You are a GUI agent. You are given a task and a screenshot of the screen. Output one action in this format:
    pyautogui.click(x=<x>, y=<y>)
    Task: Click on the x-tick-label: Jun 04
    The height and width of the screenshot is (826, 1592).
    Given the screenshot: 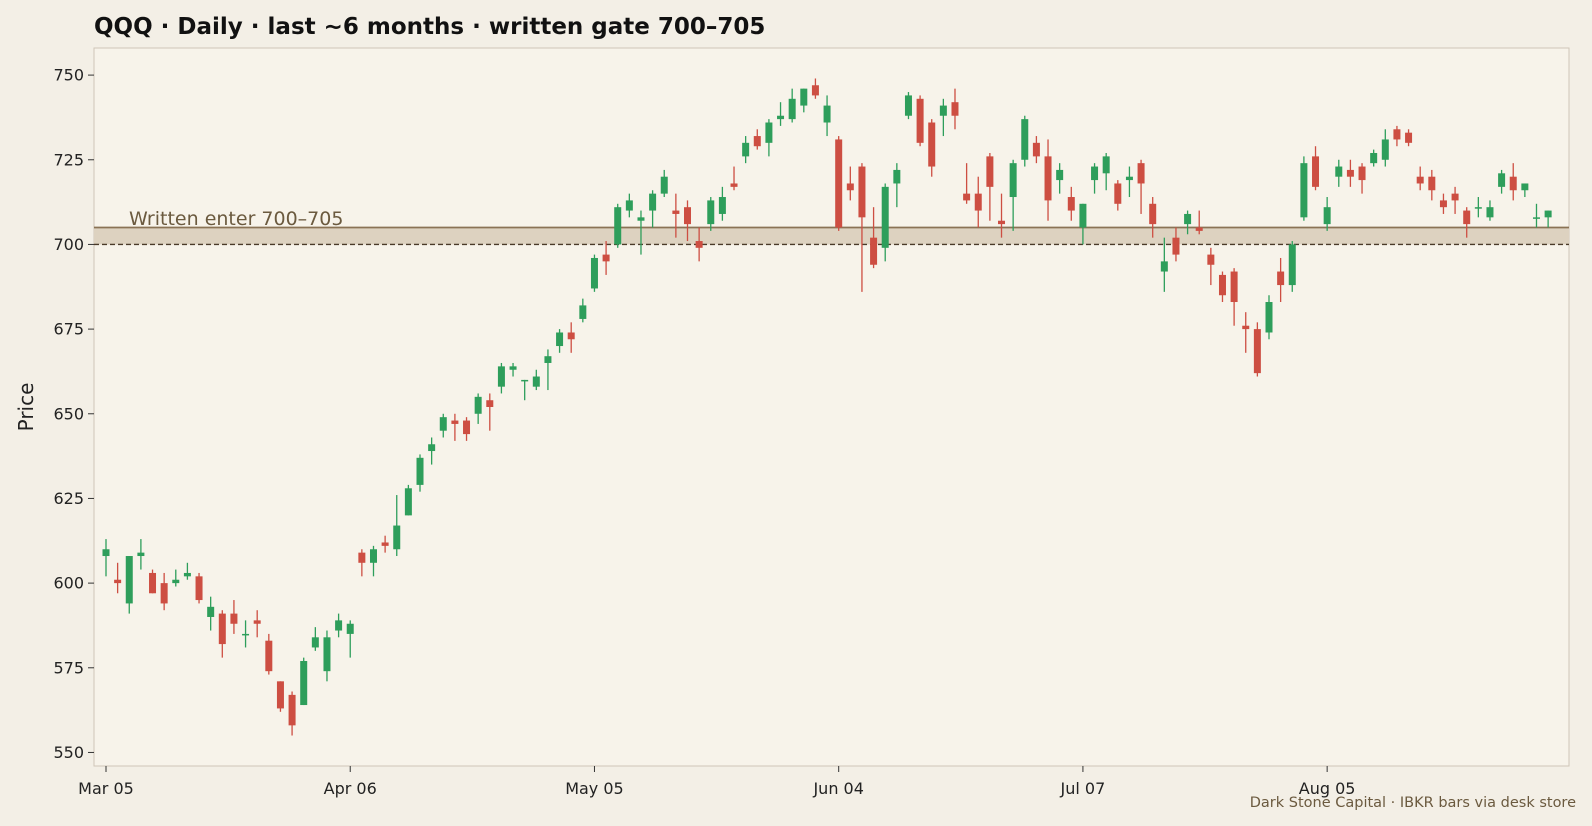 What is the action you would take?
    pyautogui.click(x=837, y=788)
    